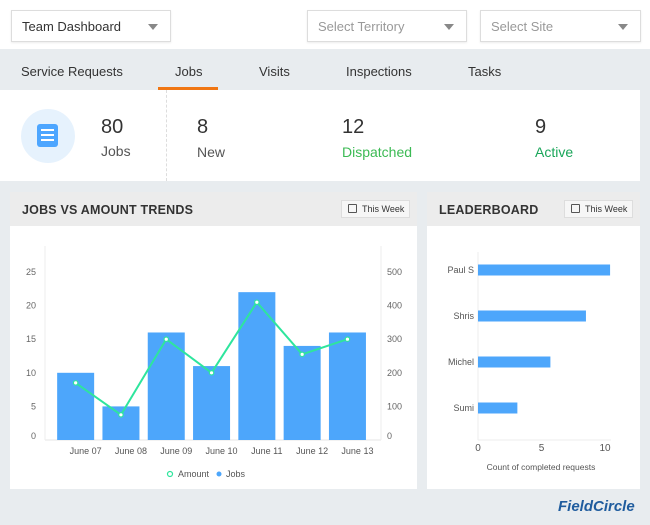  I want to click on y-right-tick-label: 100, so click(394, 406).